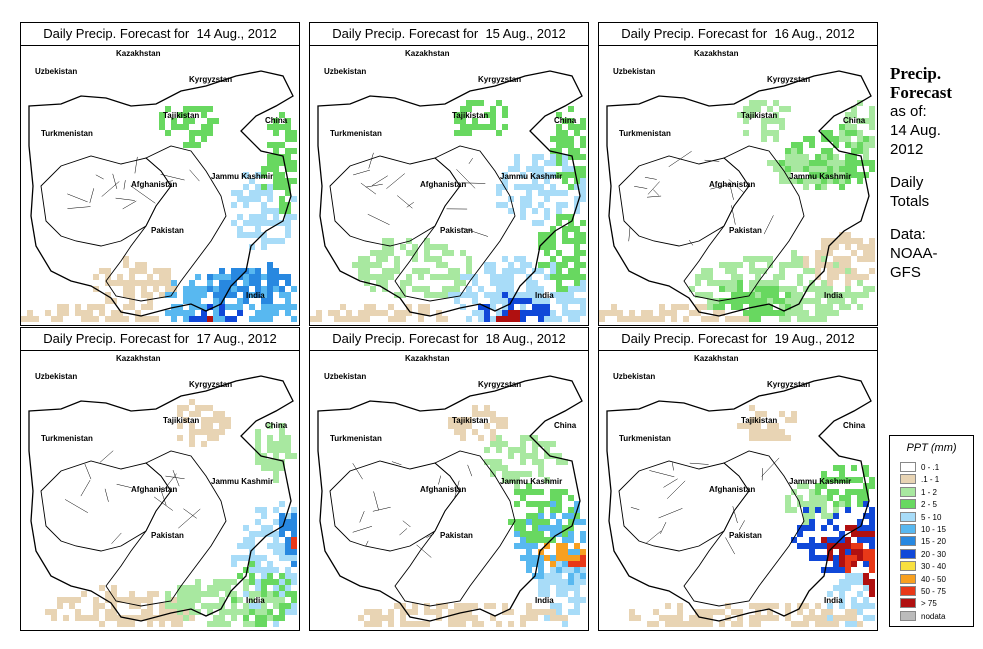 The width and height of the screenshot is (983, 649). What do you see at coordinates (915, 130) in the screenshot?
I see `as-of-date: 14 Aug.` at bounding box center [915, 130].